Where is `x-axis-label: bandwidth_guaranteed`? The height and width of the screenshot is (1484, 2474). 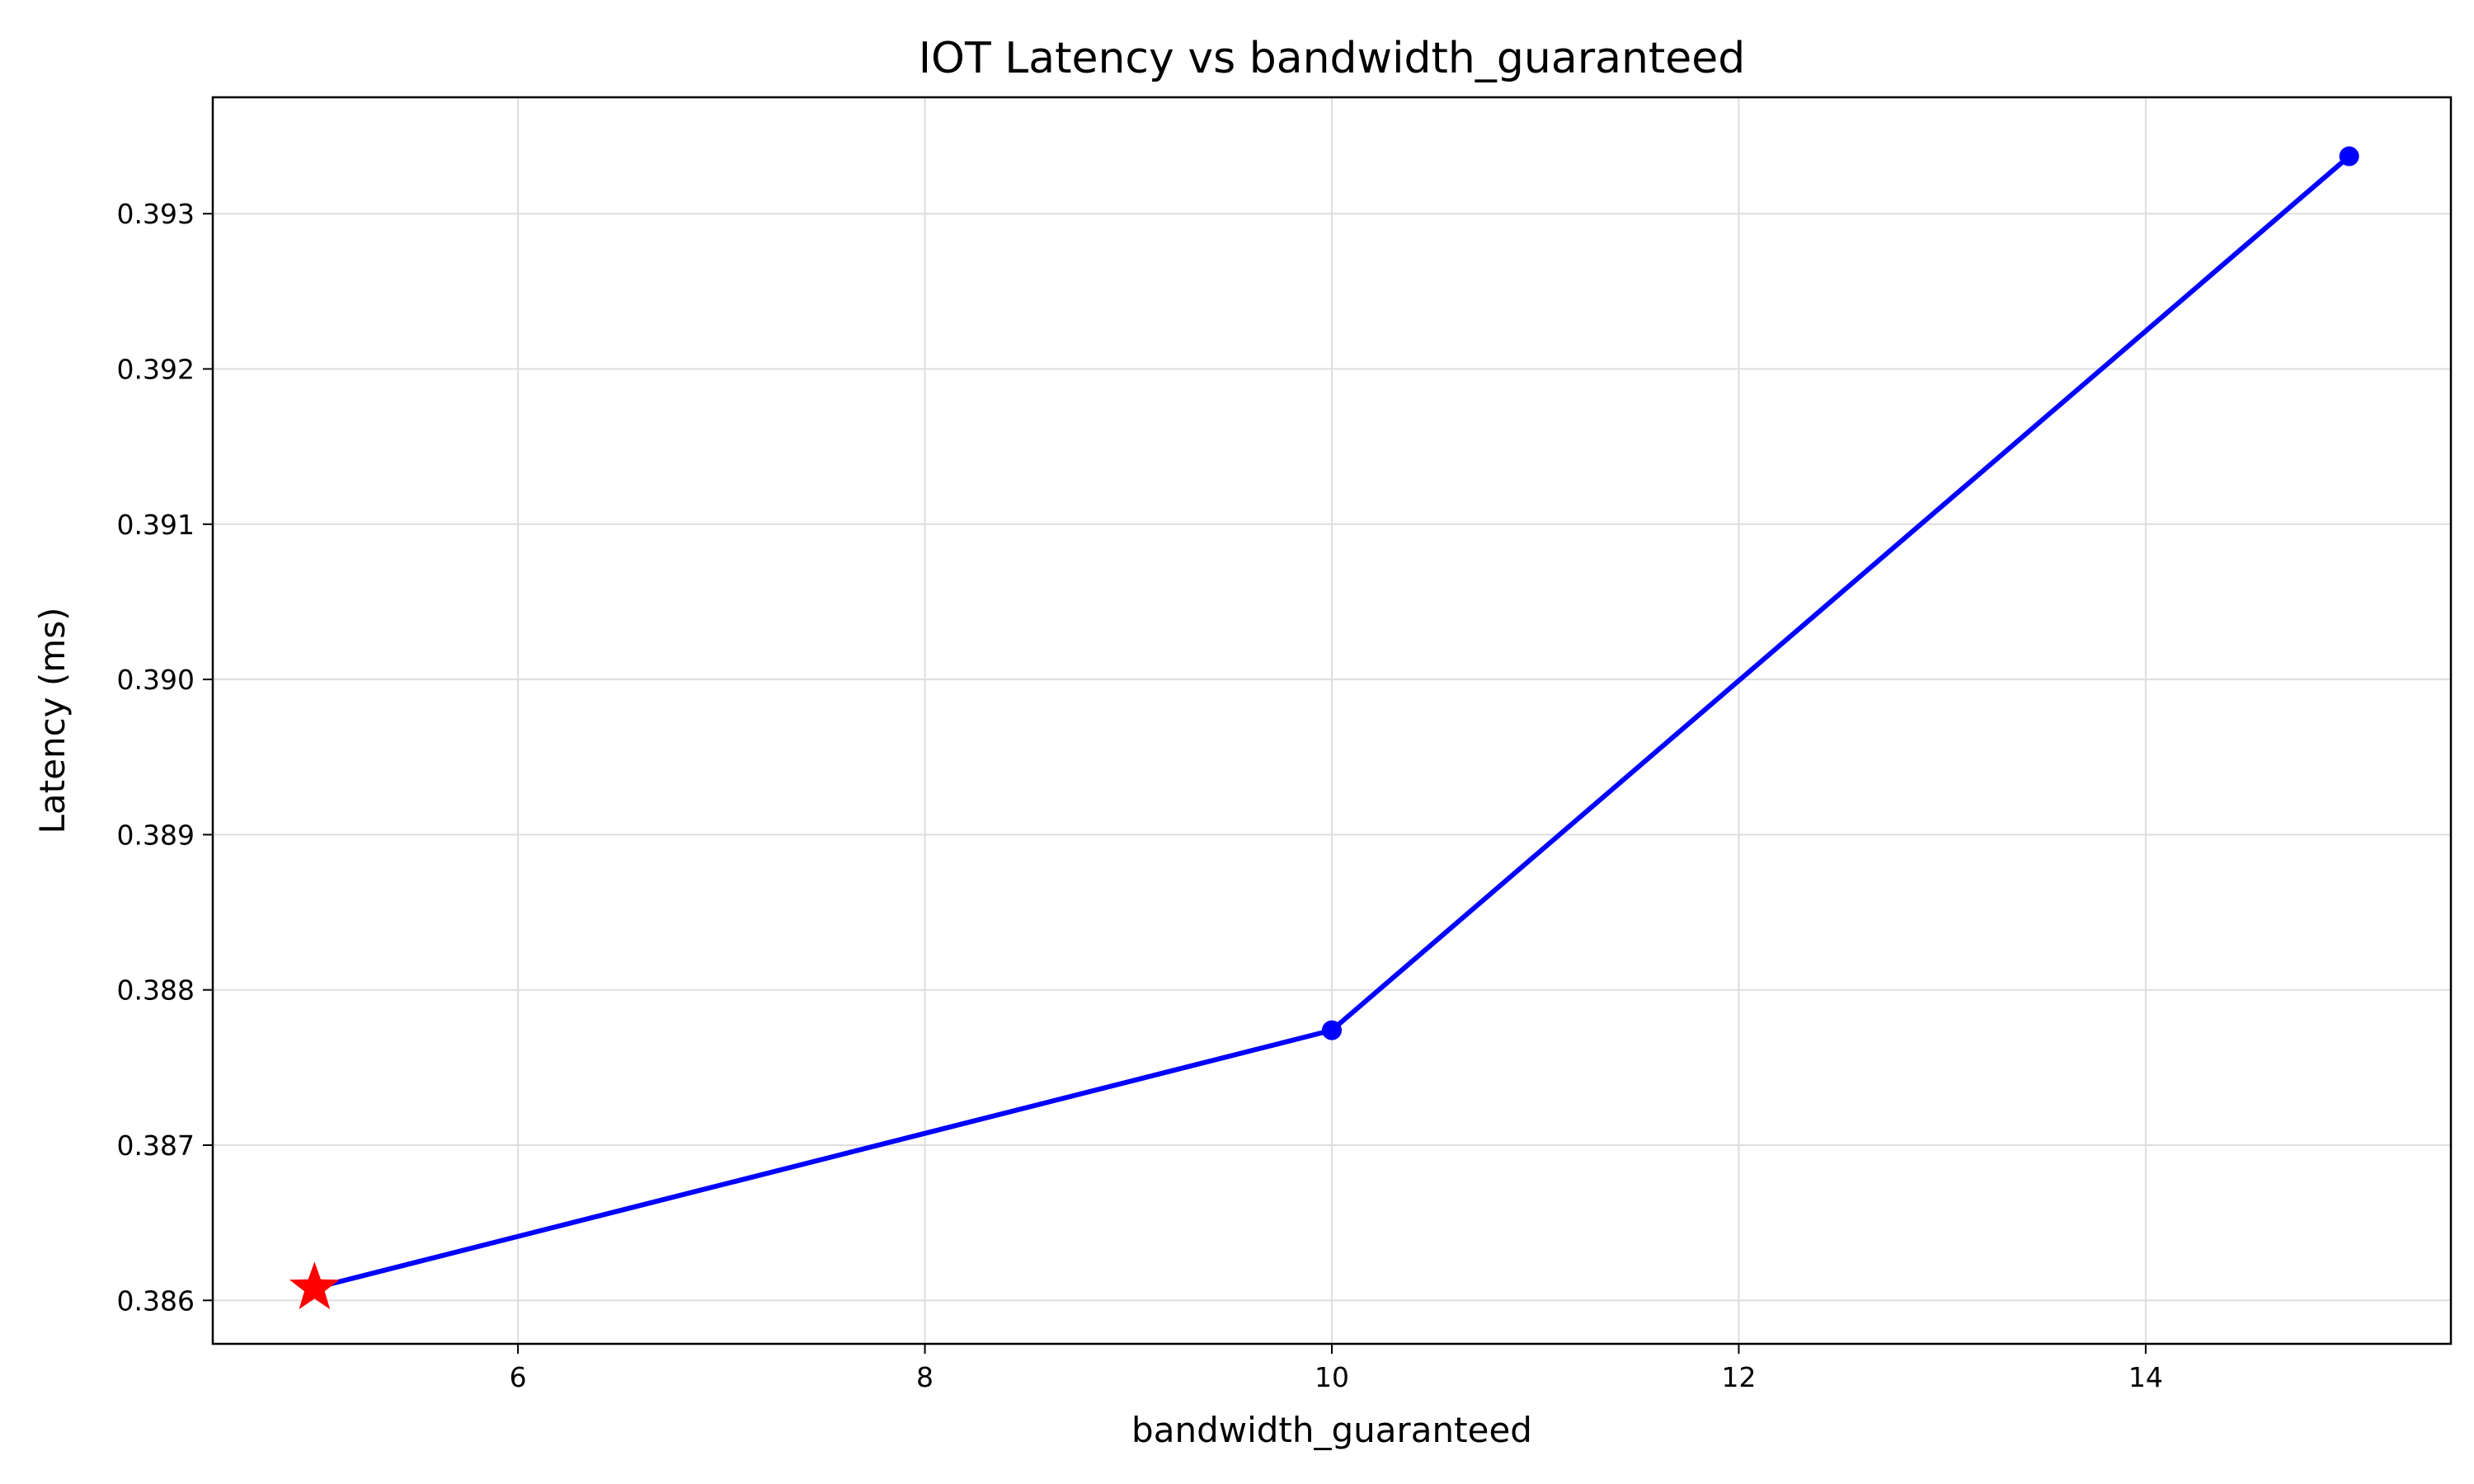
x-axis-label: bandwidth_guaranteed is located at coordinates (1331, 1430).